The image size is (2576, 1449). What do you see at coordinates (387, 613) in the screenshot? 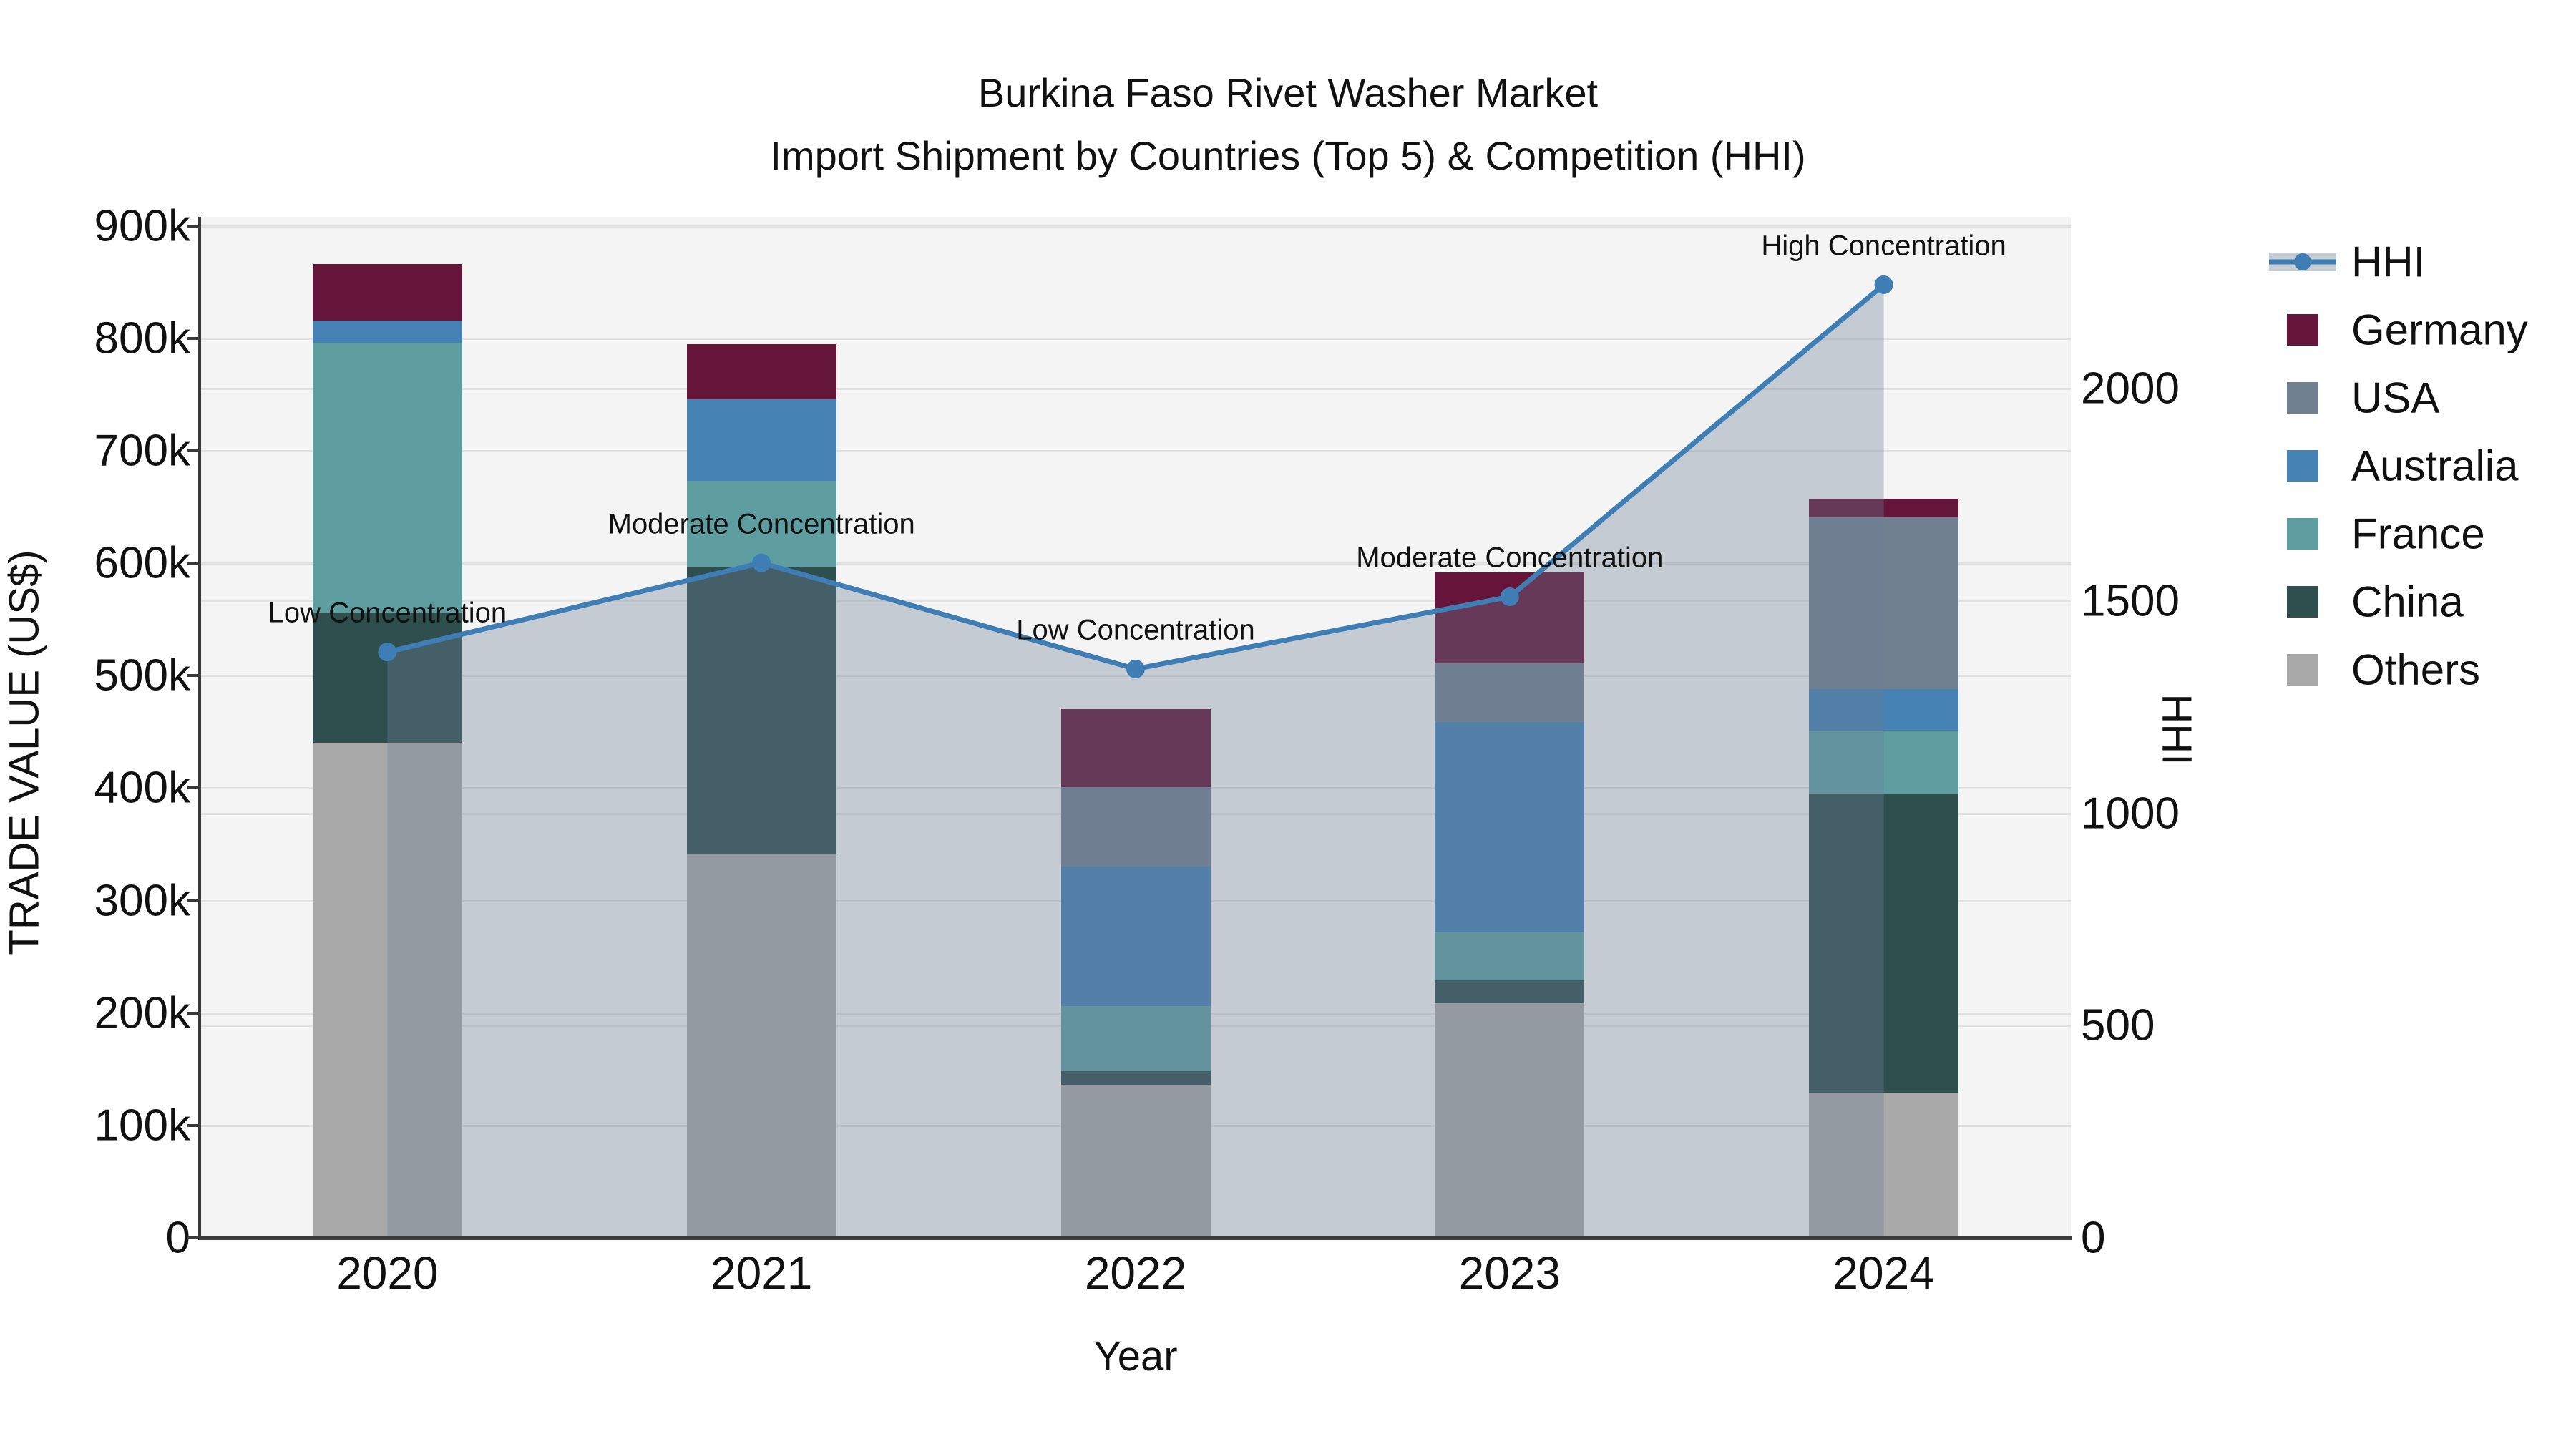
I see `annotation-2020: Low Concentration` at bounding box center [387, 613].